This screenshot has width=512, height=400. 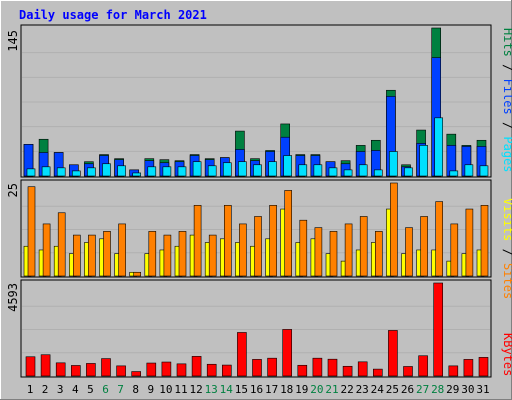 What do you see at coordinates (506, 281) in the screenshot?
I see `legend-part: Sites` at bounding box center [506, 281].